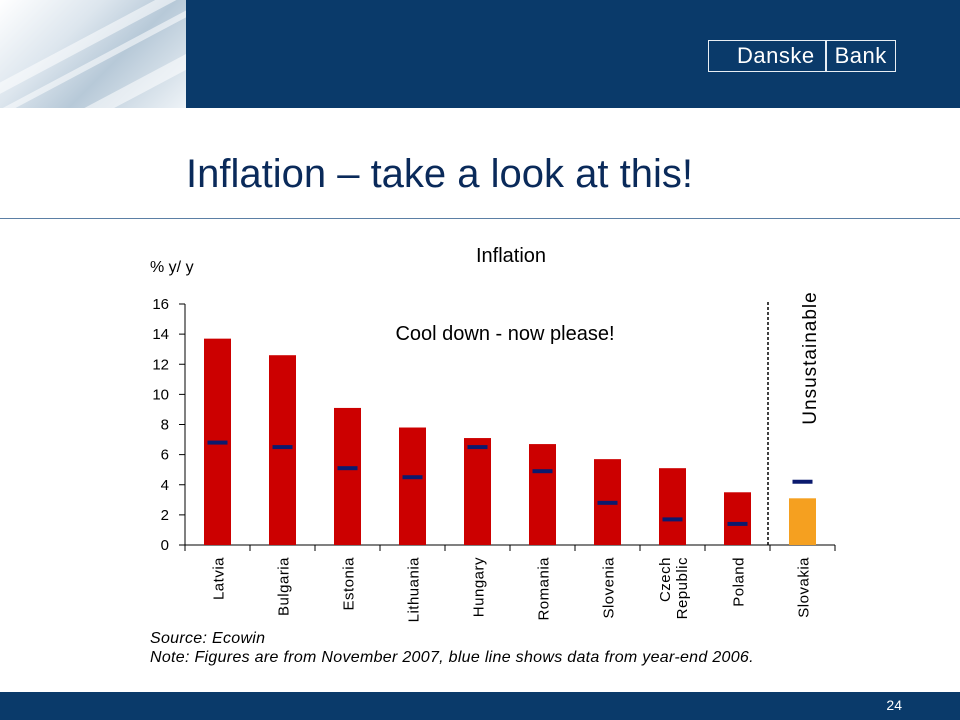 This screenshot has width=960, height=720. I want to click on y-tick-label: 14, so click(160, 334).